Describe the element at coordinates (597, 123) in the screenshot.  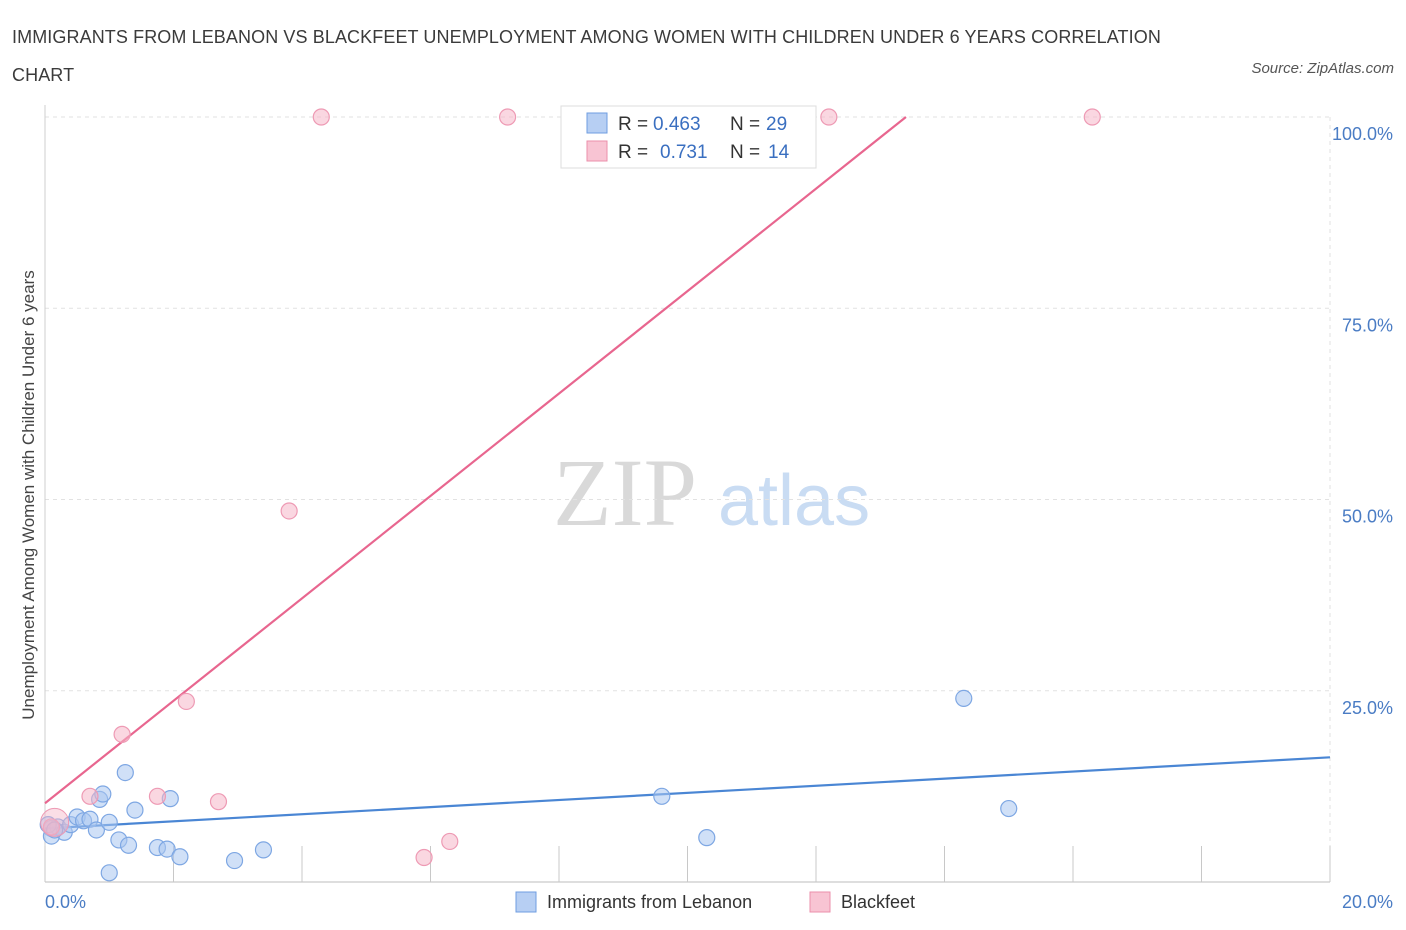
I see `legend-swatch-lebanon` at that location.